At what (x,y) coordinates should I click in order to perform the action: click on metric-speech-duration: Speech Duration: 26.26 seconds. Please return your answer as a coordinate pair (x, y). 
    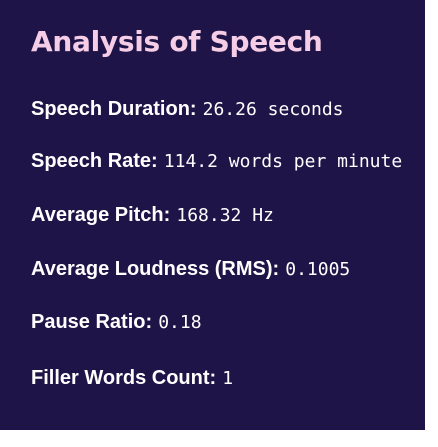
    Looking at the image, I should click on (187, 109).